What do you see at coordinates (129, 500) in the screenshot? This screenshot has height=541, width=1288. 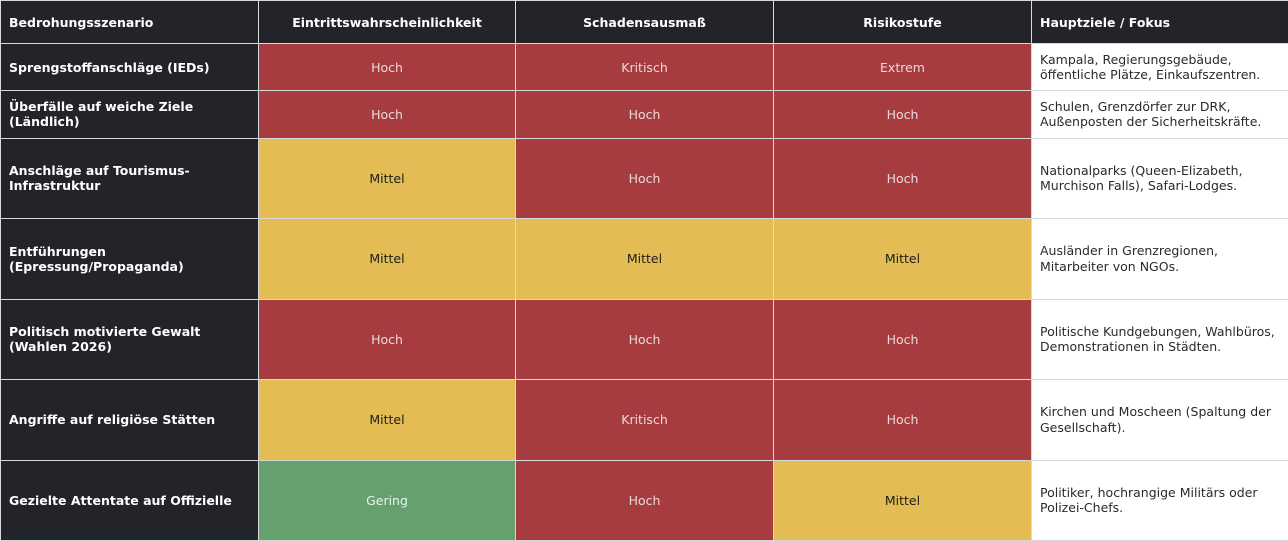 I see `scenario-cell: Gezielte Attentate auf Offizielle` at bounding box center [129, 500].